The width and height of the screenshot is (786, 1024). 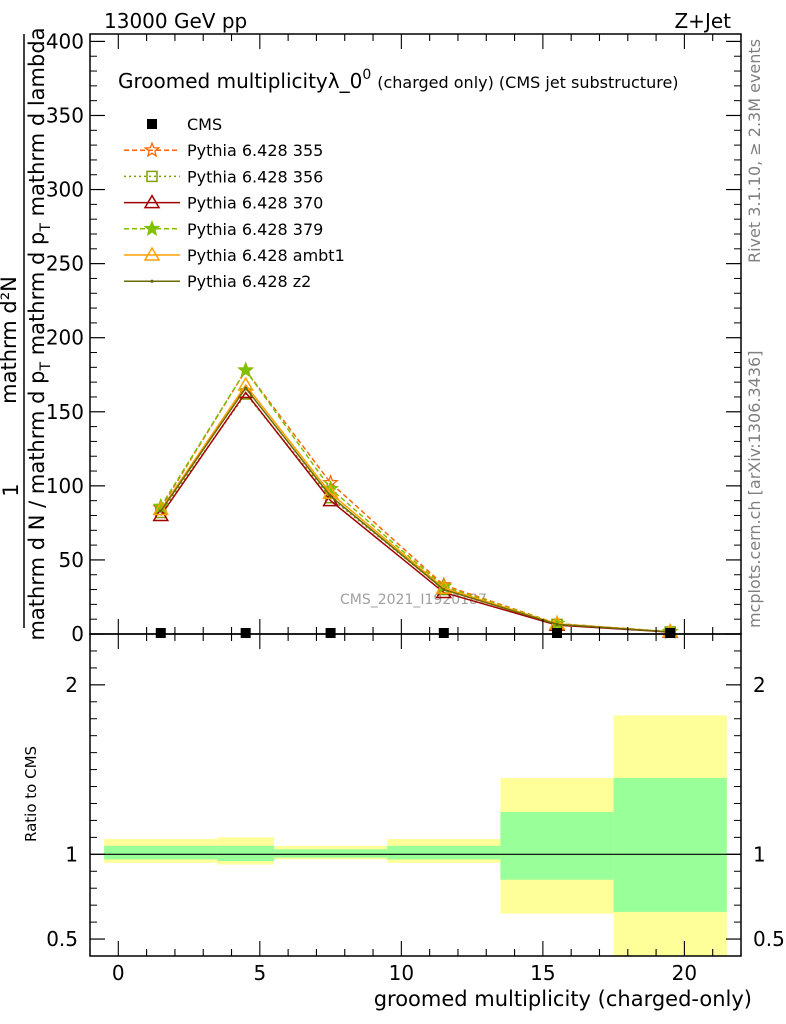 I want to click on rivet-label: Rivet 3.1.10, ≥ 2.3M events, so click(x=754, y=151).